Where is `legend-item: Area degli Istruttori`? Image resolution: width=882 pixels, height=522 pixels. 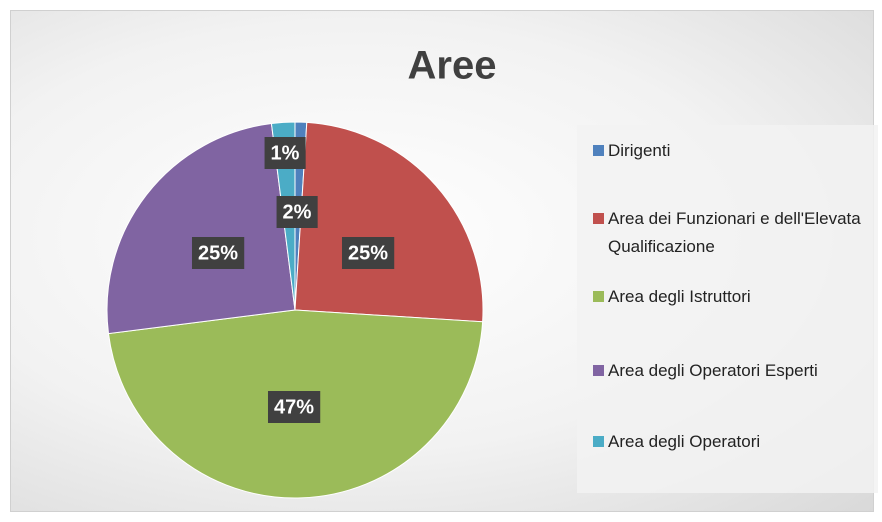
legend-item: Area degli Istruttori is located at coordinates (731, 297).